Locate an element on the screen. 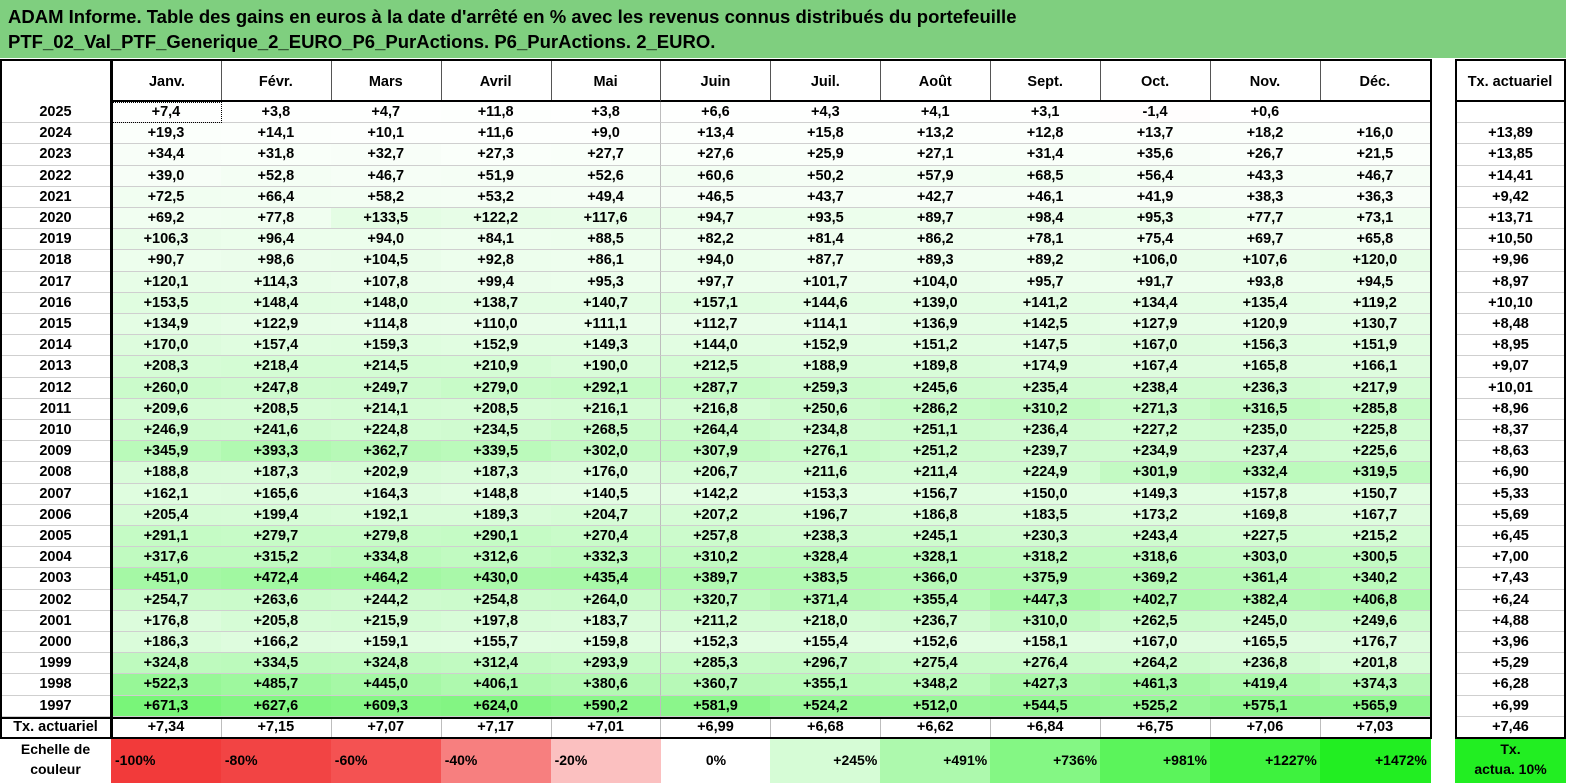  tx-actuariel-value: +10,50 is located at coordinates (1510, 240).